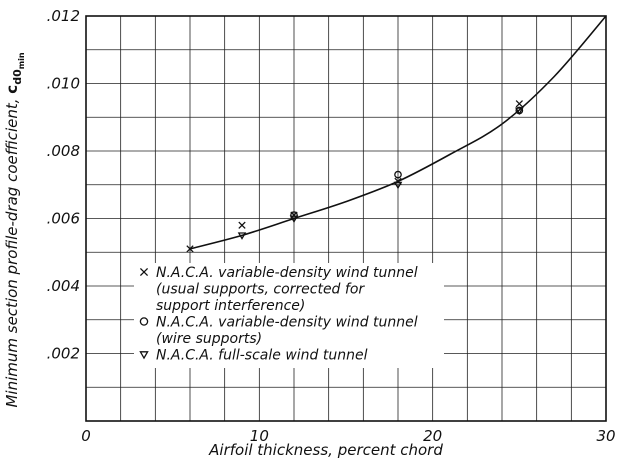 This screenshot has height=462, width=617. Describe the element at coordinates (432, 436) in the screenshot. I see `x-tick-label: 20` at that location.